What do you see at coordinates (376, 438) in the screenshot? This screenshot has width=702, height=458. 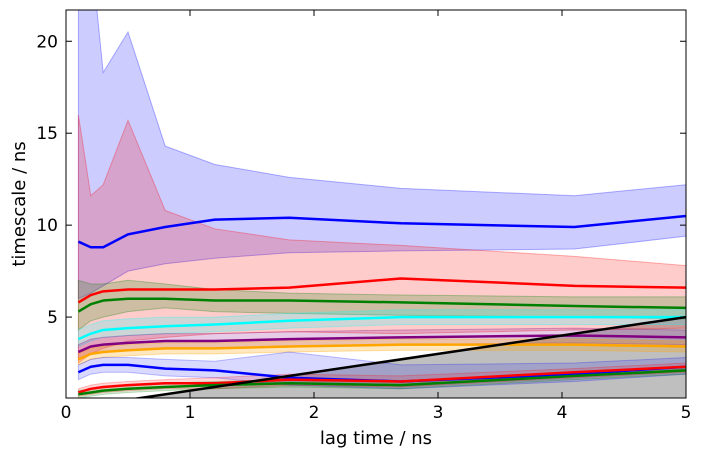 I see `x-axis-label: lag time / ns` at bounding box center [376, 438].